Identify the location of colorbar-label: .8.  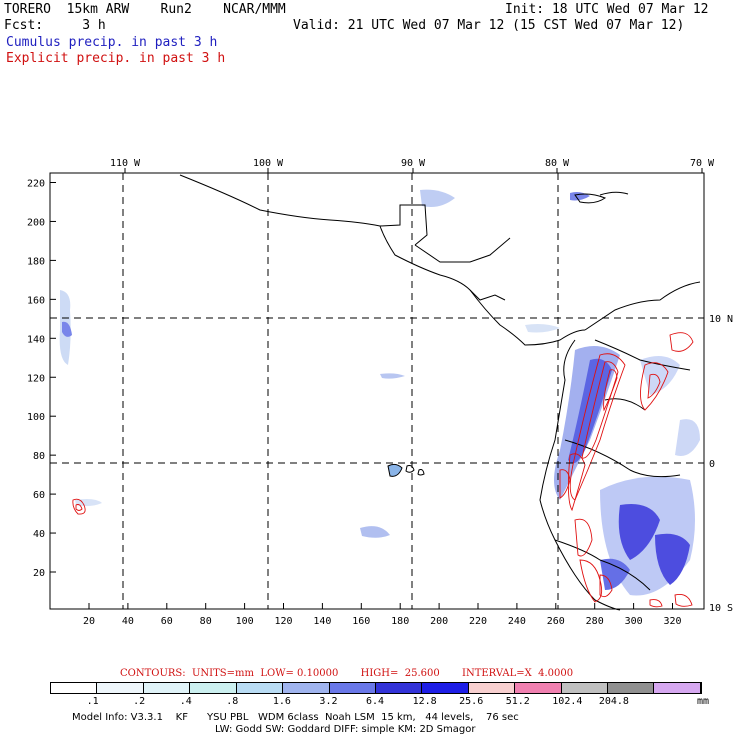
(232, 701).